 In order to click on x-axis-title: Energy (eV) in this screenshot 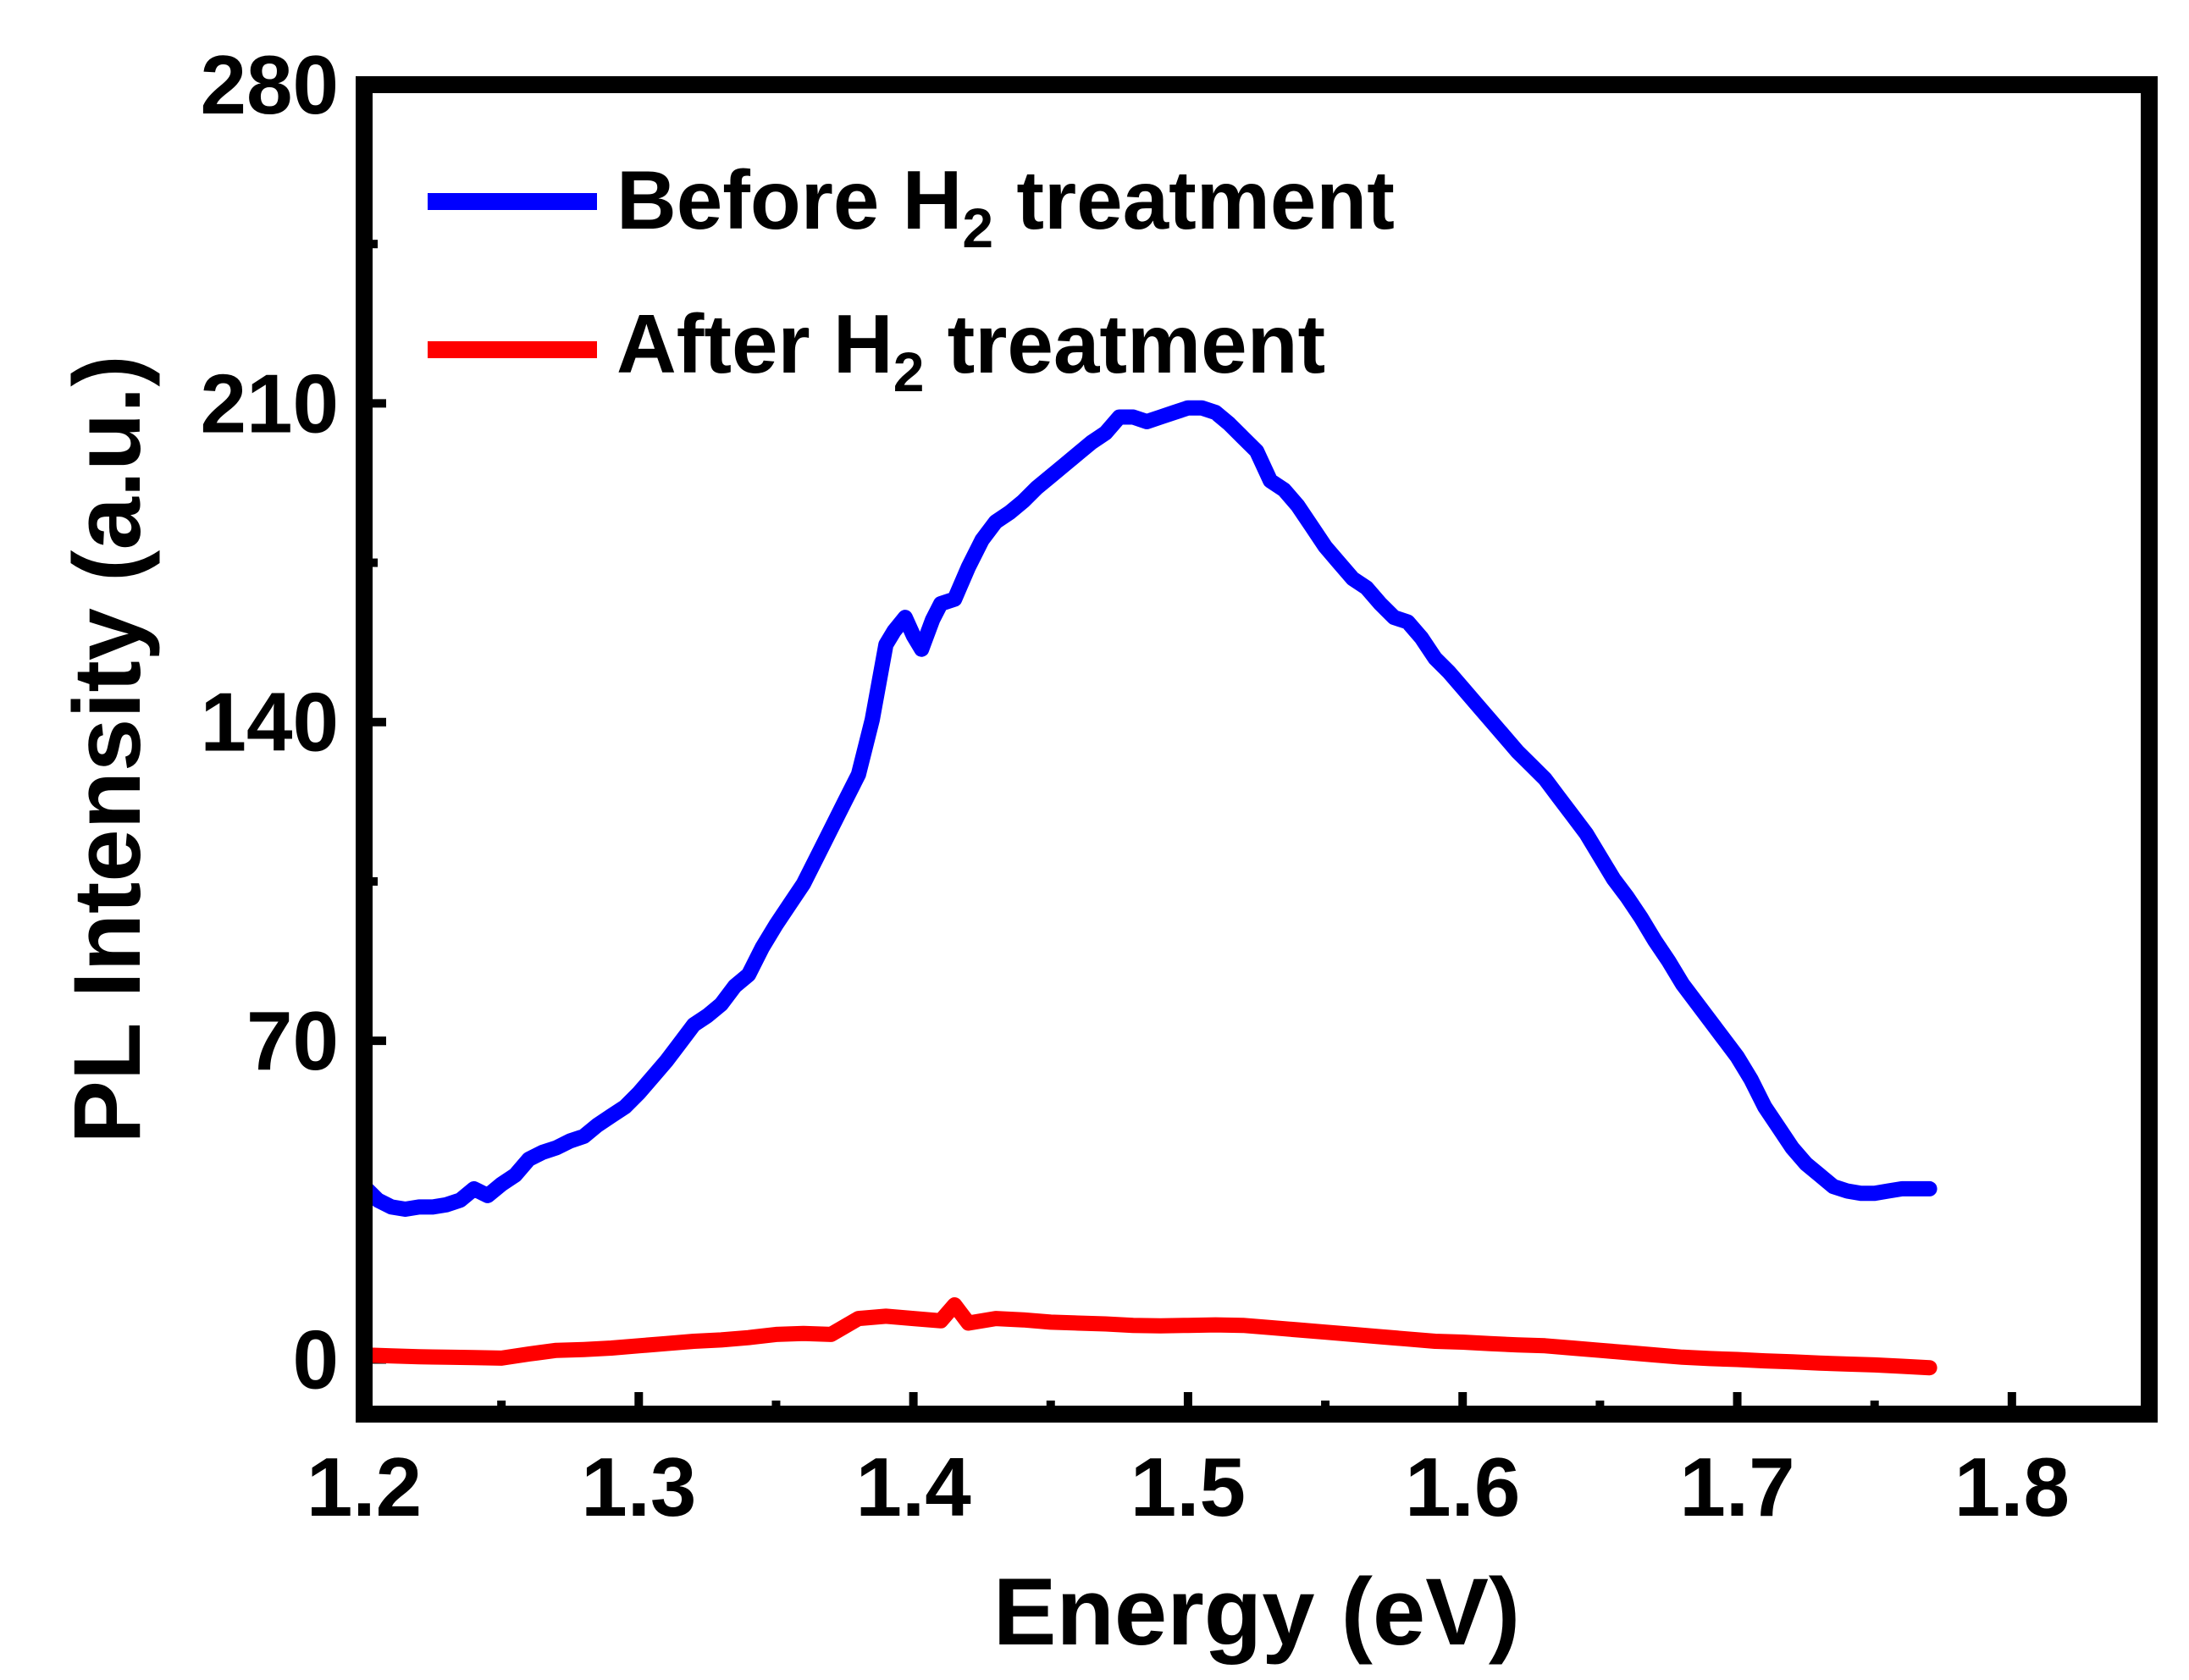, I will do `click(1256, 1612)`.